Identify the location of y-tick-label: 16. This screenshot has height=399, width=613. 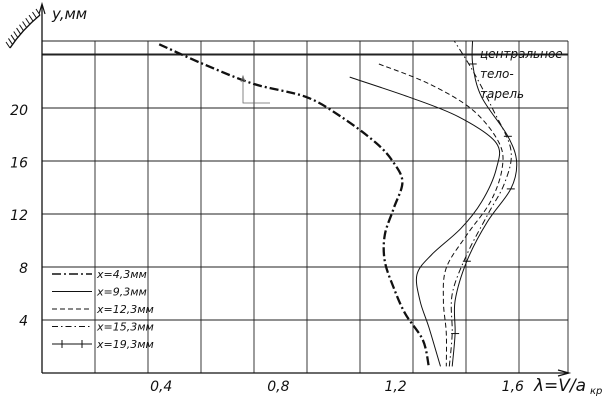
(19, 164).